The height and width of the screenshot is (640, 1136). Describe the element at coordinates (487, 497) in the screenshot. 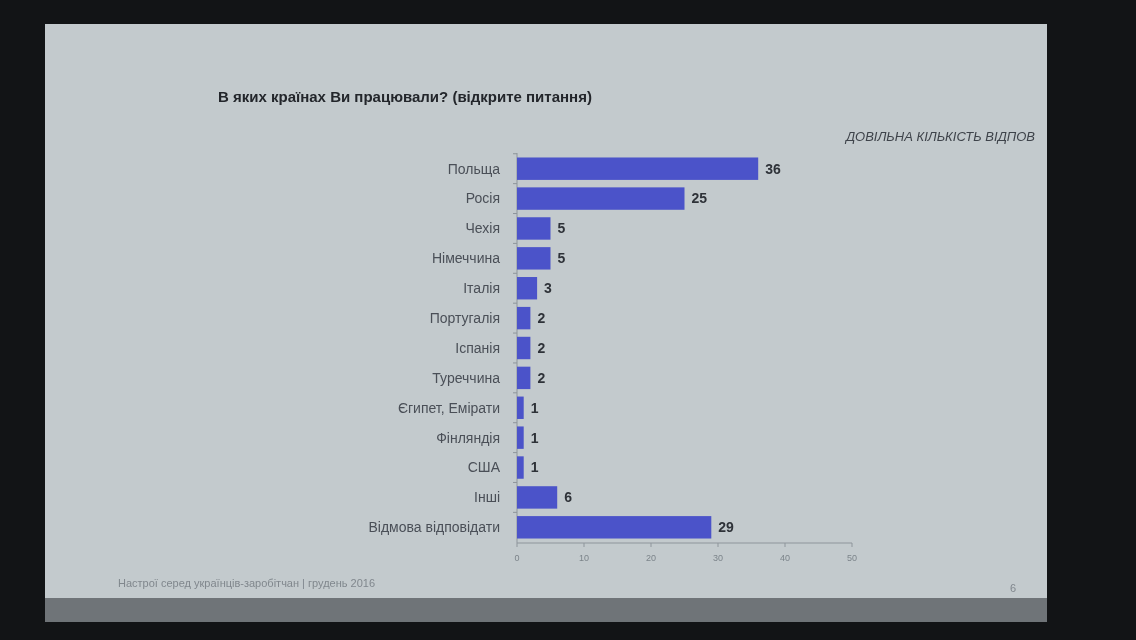

I see `y-tick-label: Інші` at that location.